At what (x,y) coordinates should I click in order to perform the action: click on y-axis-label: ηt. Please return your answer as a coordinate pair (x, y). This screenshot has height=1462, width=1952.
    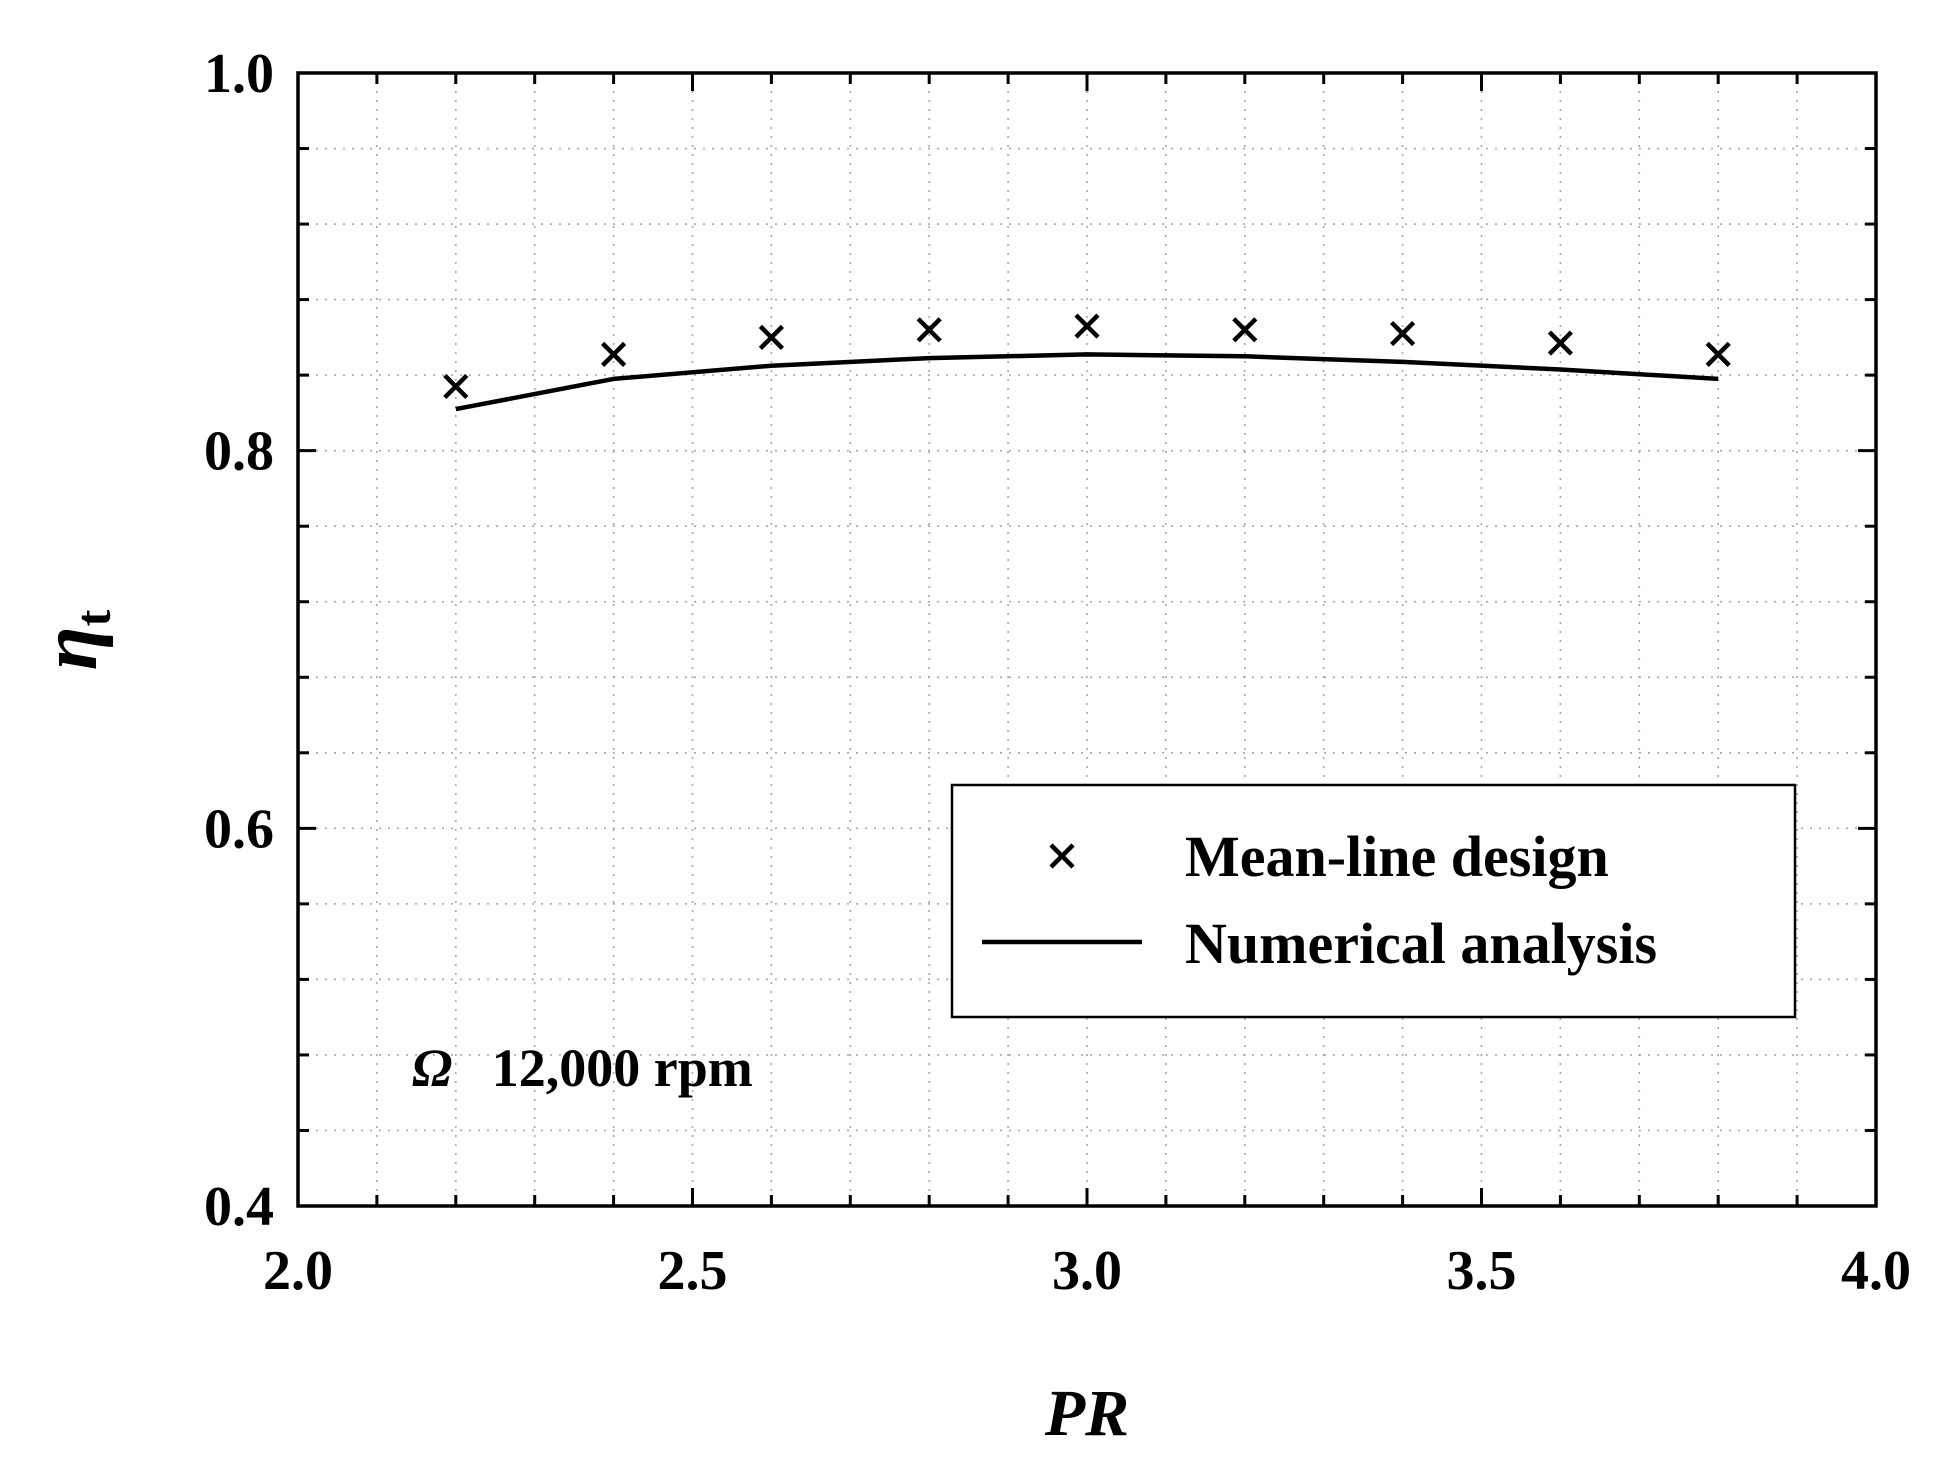
    Looking at the image, I should click on (73, 639).